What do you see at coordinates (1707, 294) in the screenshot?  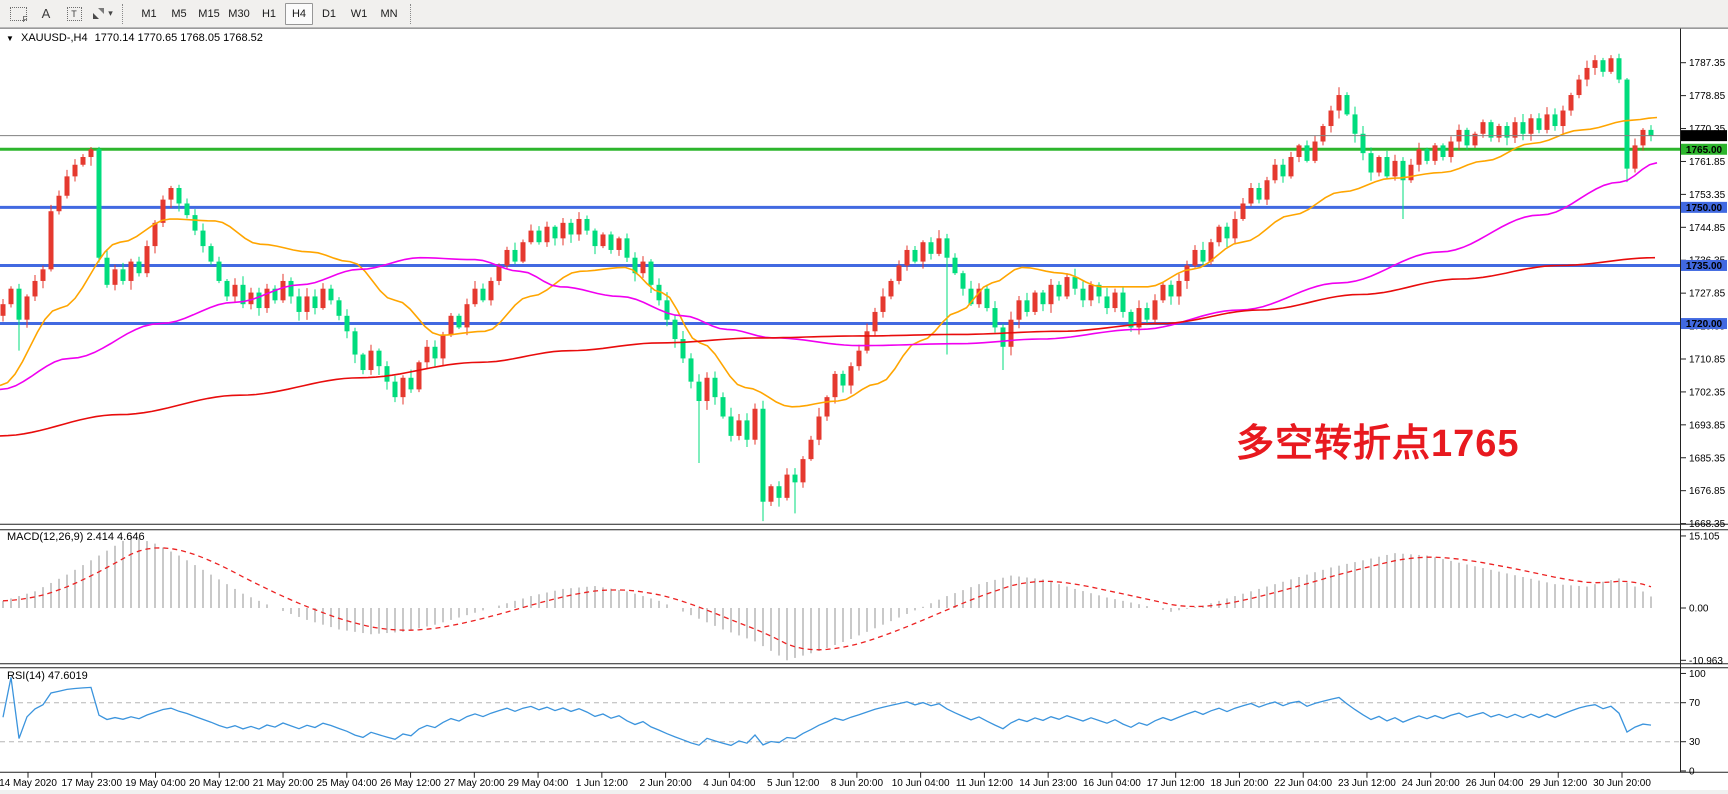 I see `svg-text: 1727.85` at bounding box center [1707, 294].